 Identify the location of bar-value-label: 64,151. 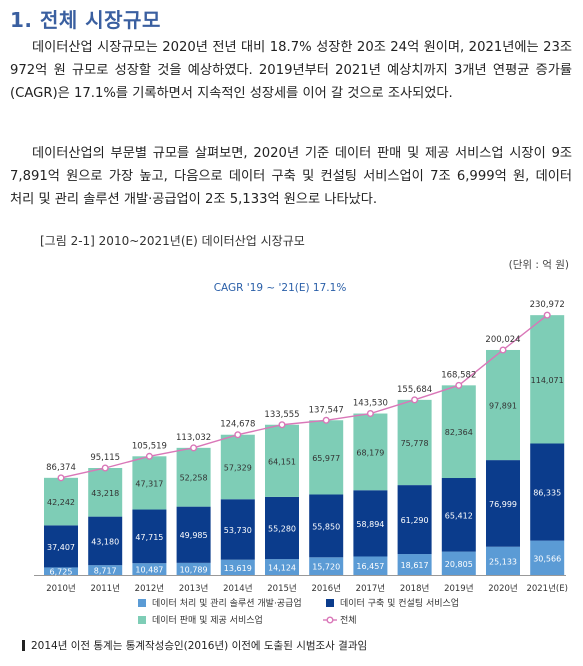
(282, 461).